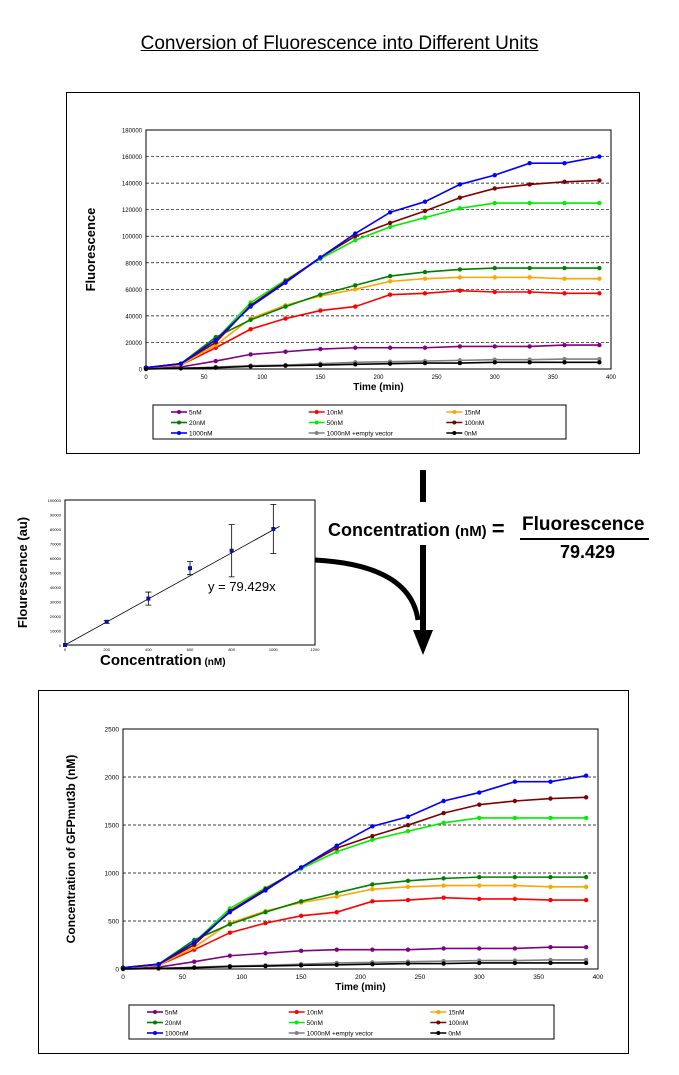 This screenshot has height=1075, width=679. Describe the element at coordinates (183, 977) in the screenshot. I see `x-tick-label: 50` at that location.